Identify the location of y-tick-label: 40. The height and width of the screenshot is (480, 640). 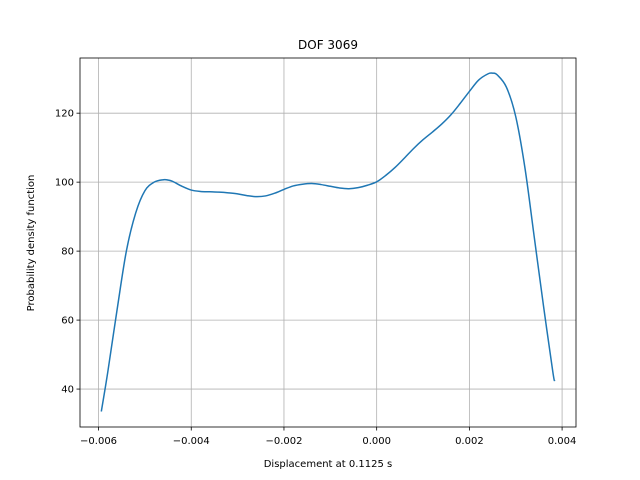
(67, 390).